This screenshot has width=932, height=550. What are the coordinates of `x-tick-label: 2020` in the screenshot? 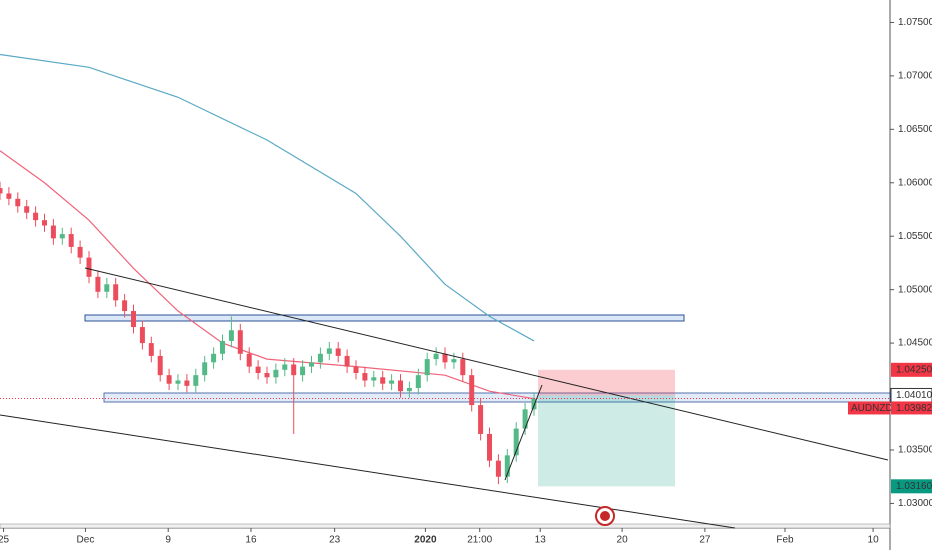 It's located at (425, 540).